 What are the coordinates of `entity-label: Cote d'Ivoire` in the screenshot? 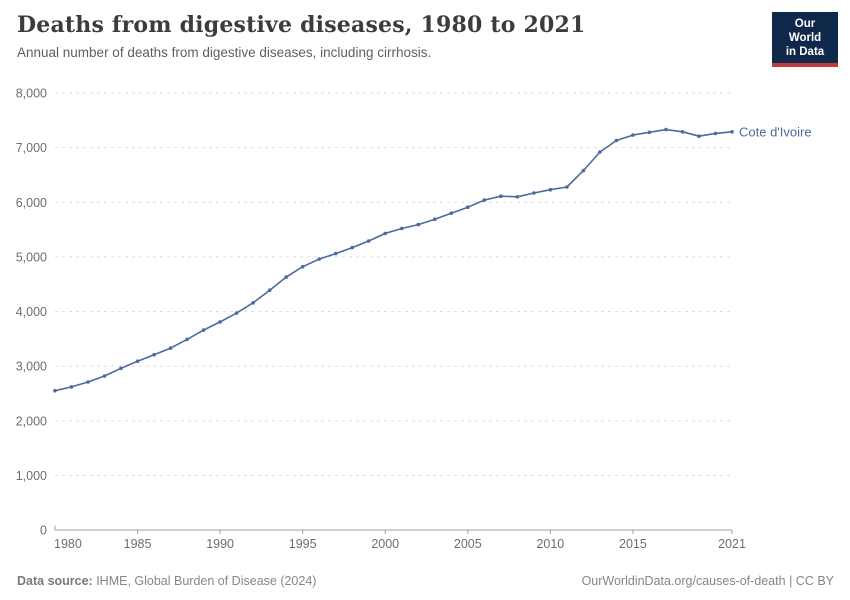 It's located at (775, 131).